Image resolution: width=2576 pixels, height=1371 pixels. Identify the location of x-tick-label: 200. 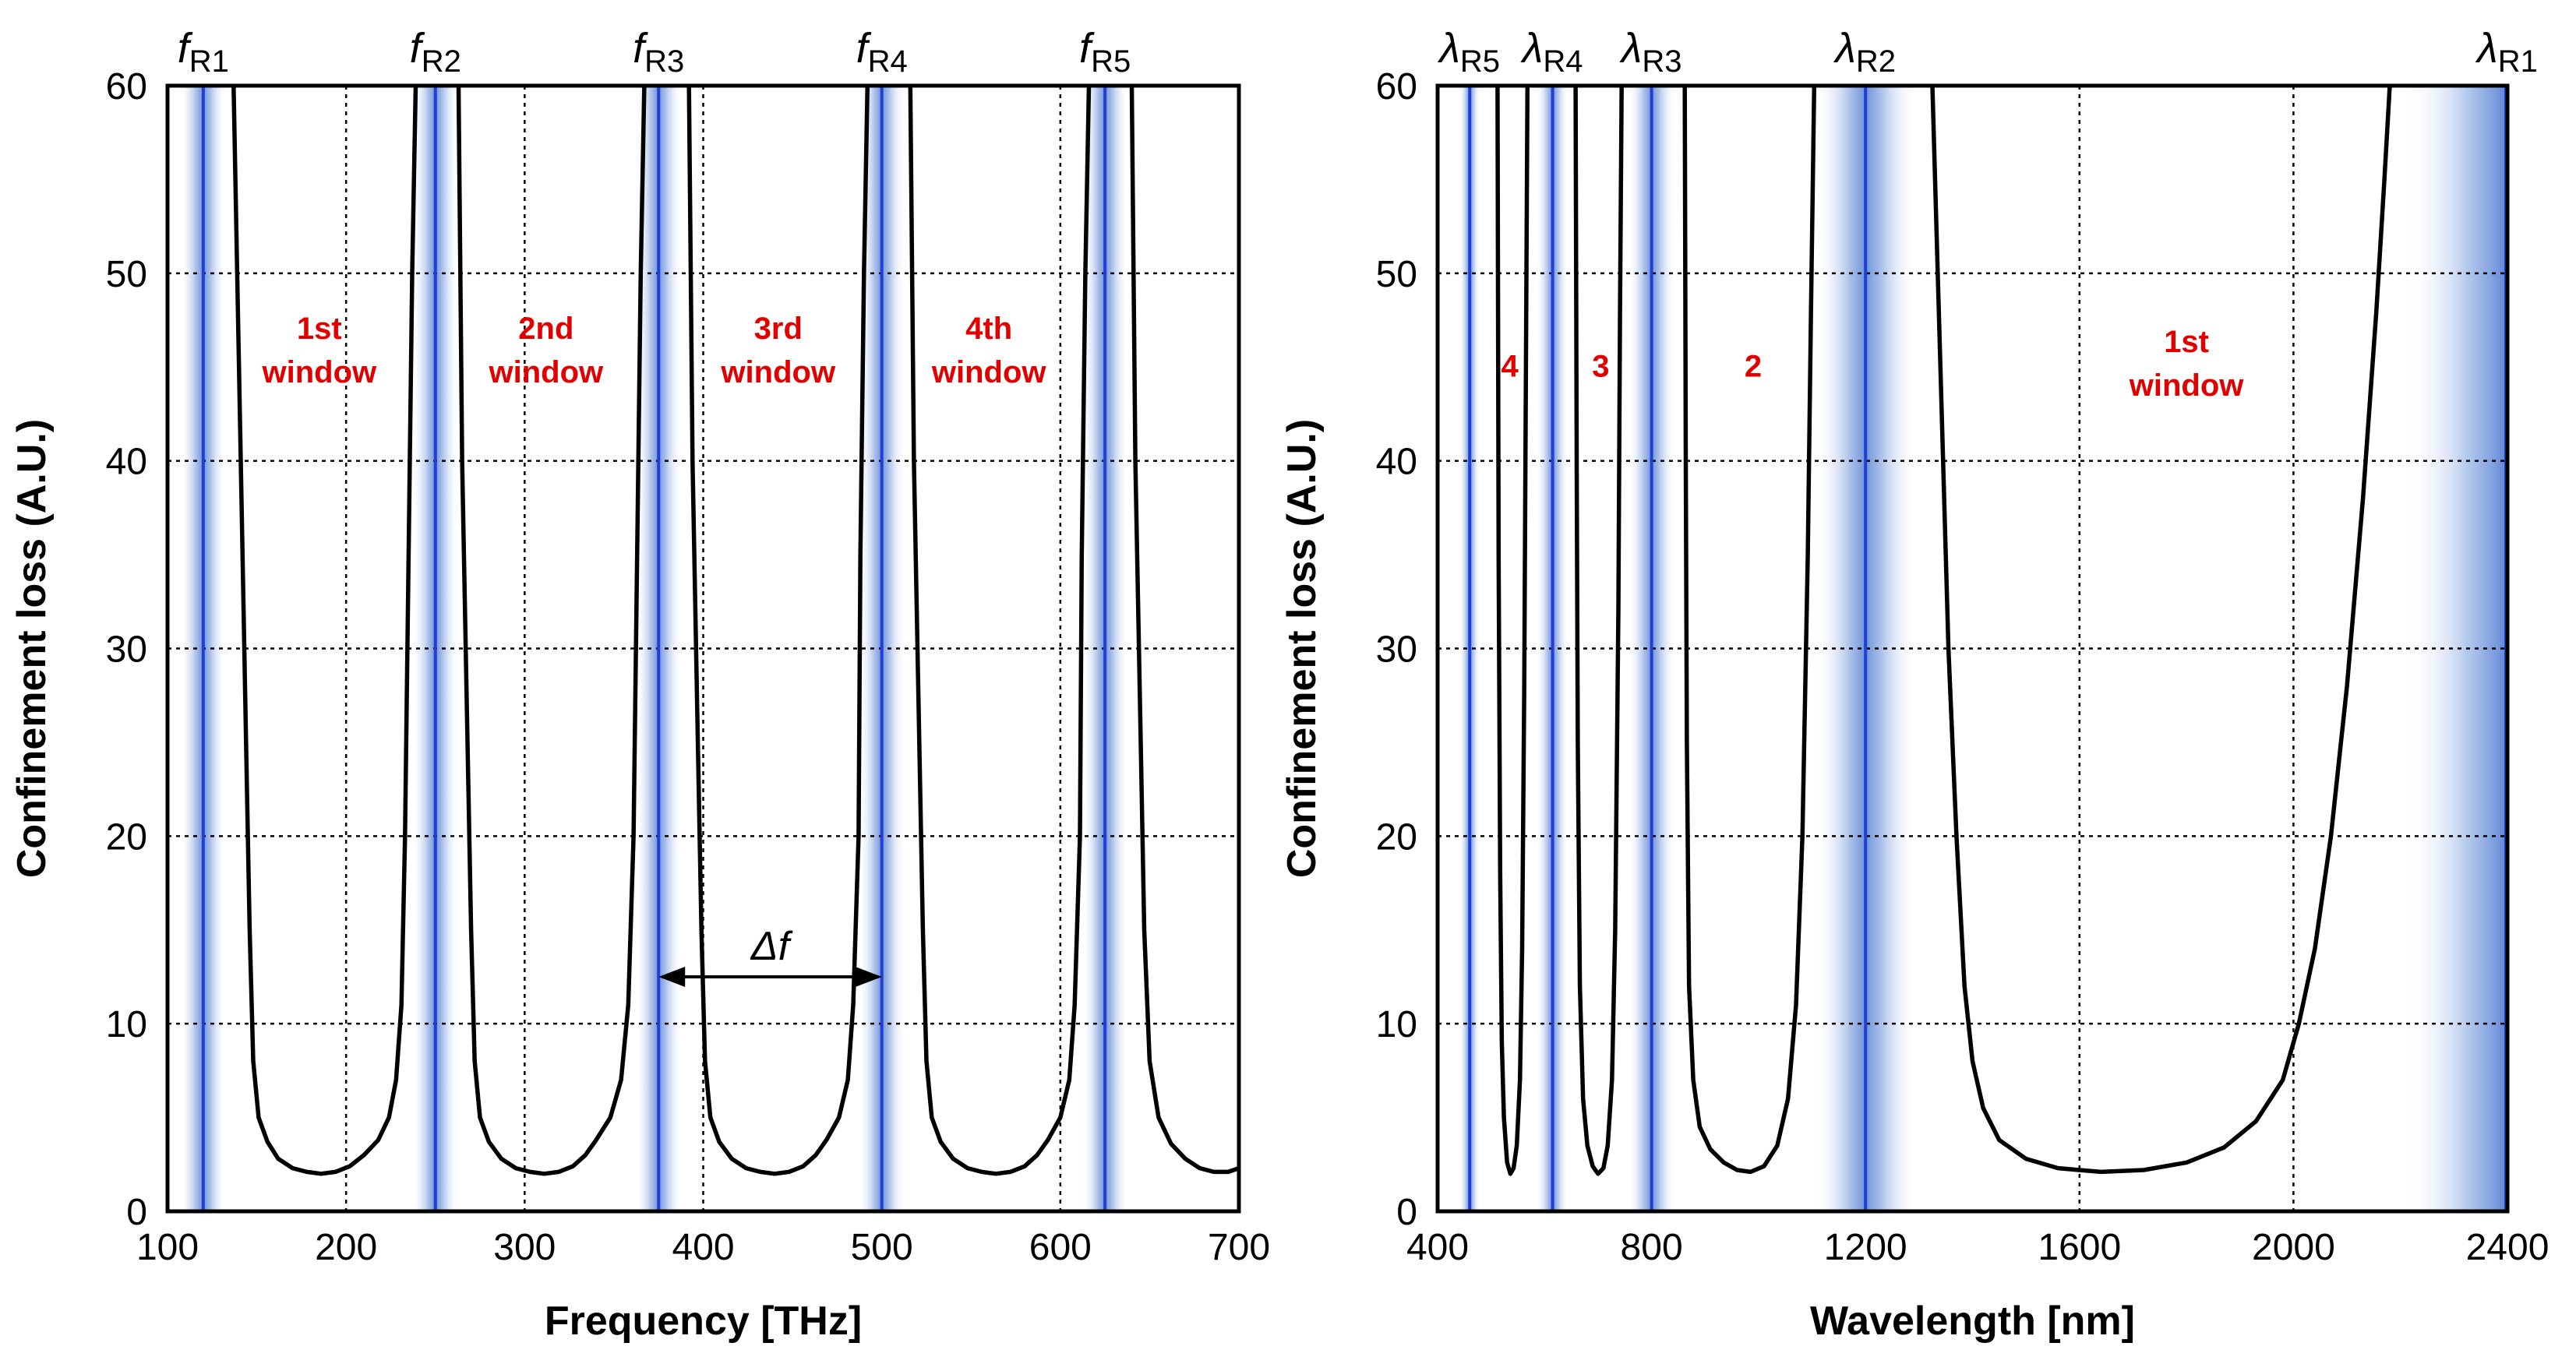
(346, 1247).